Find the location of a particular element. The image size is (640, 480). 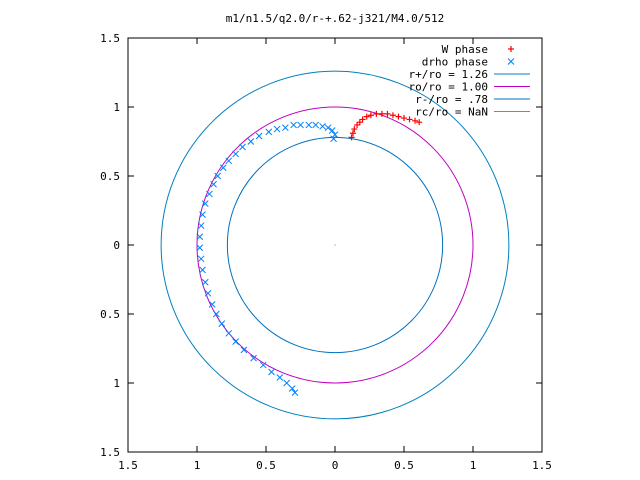

legend-plus-icon is located at coordinates (511, 49).